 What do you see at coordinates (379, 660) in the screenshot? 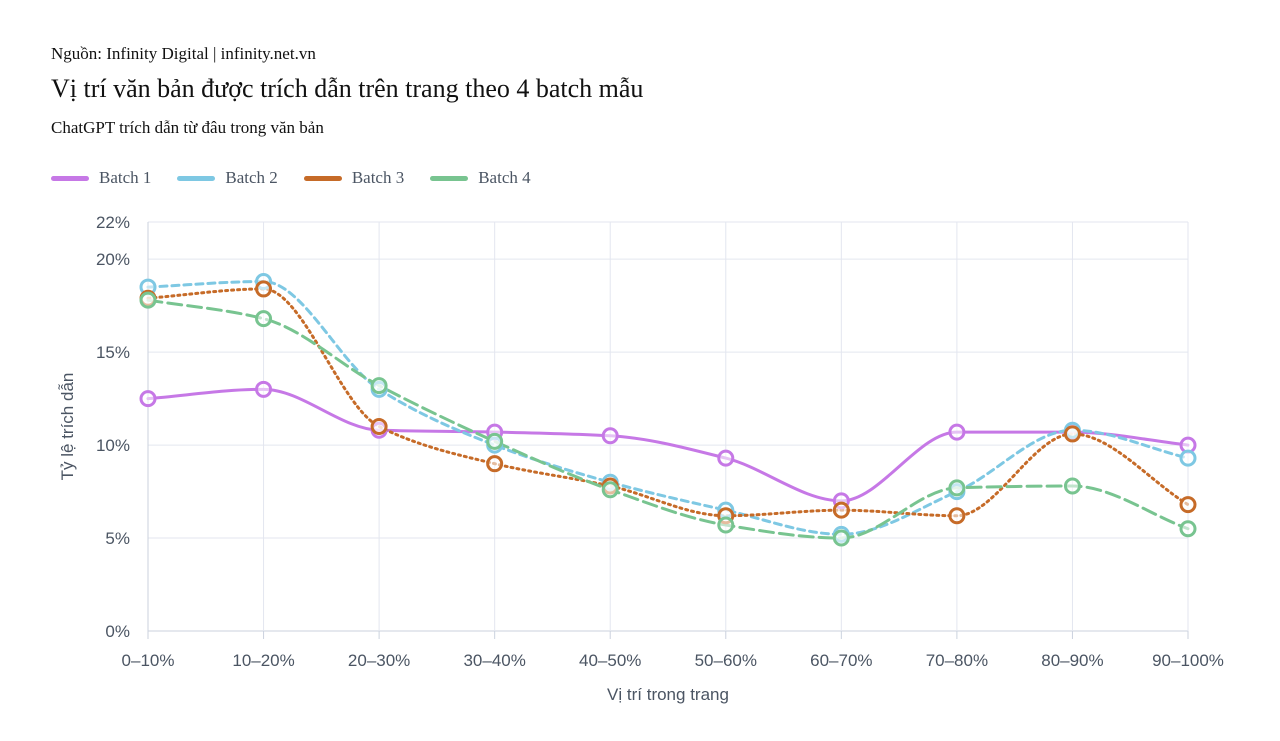
I see `x-tick-label: 20–30%` at bounding box center [379, 660].